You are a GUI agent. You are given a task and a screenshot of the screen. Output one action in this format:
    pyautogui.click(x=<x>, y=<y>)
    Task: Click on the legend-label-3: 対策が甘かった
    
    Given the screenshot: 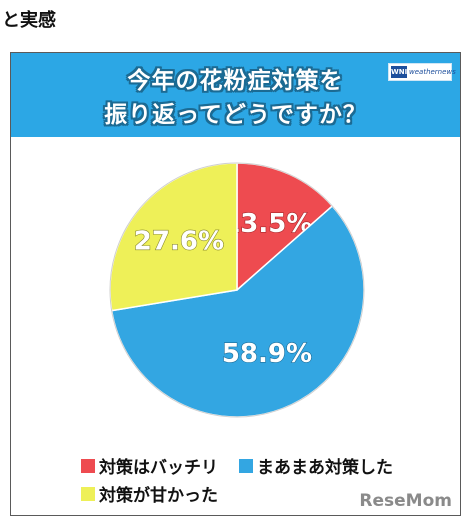 What is the action you would take?
    pyautogui.click(x=158, y=496)
    